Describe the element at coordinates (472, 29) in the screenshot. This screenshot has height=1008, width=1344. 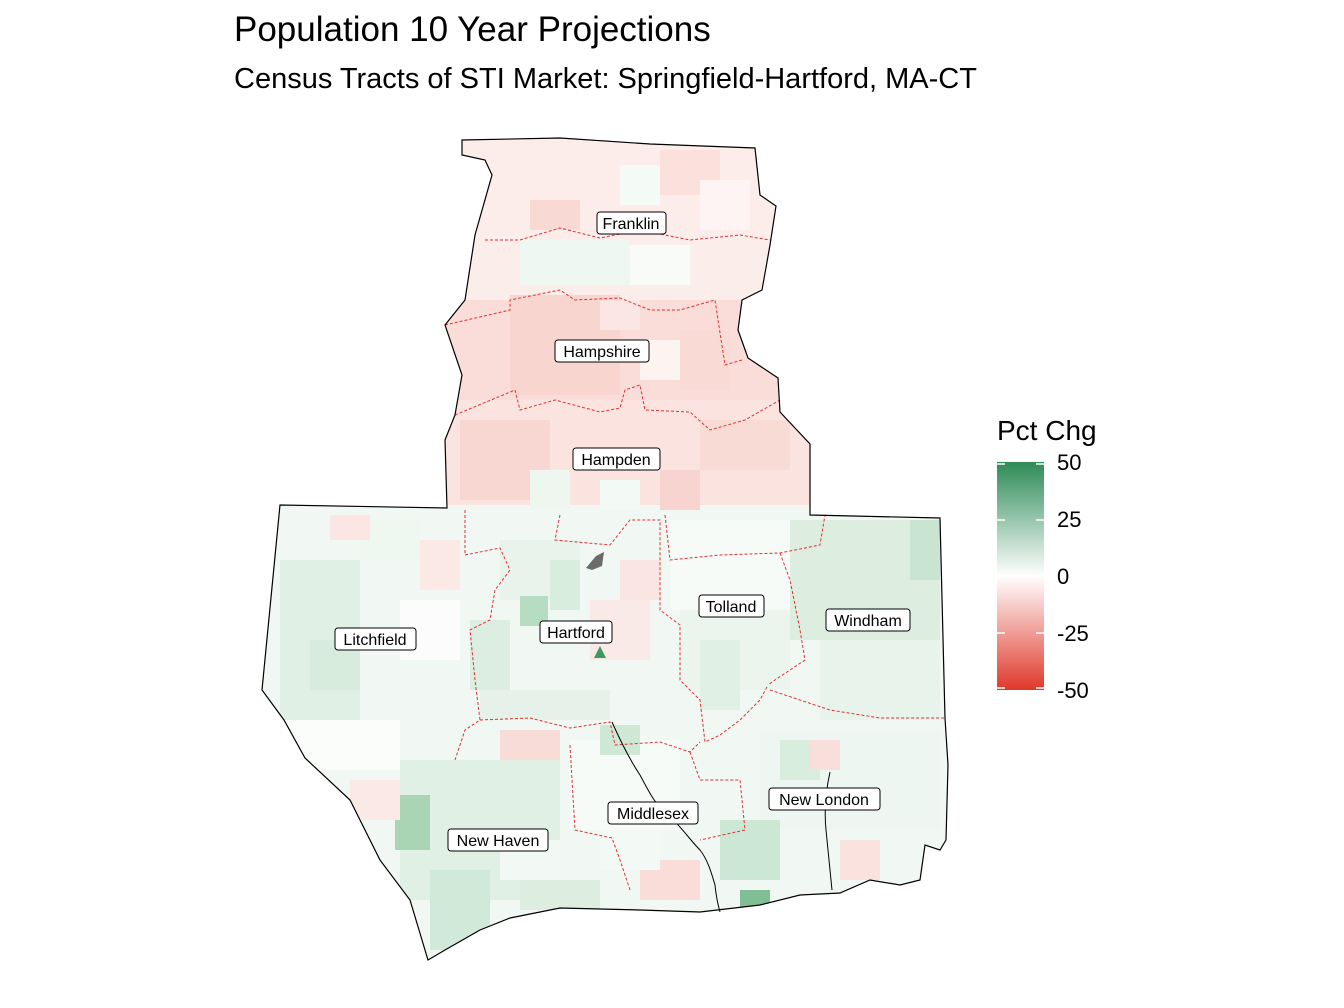
I see `map-title: Population 10 Year Projections` at that location.